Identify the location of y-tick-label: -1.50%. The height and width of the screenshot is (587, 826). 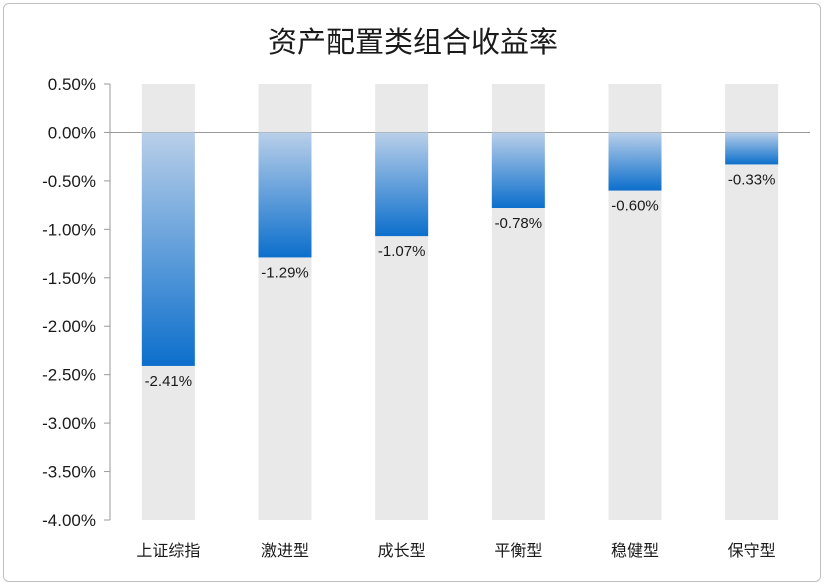
(69, 278).